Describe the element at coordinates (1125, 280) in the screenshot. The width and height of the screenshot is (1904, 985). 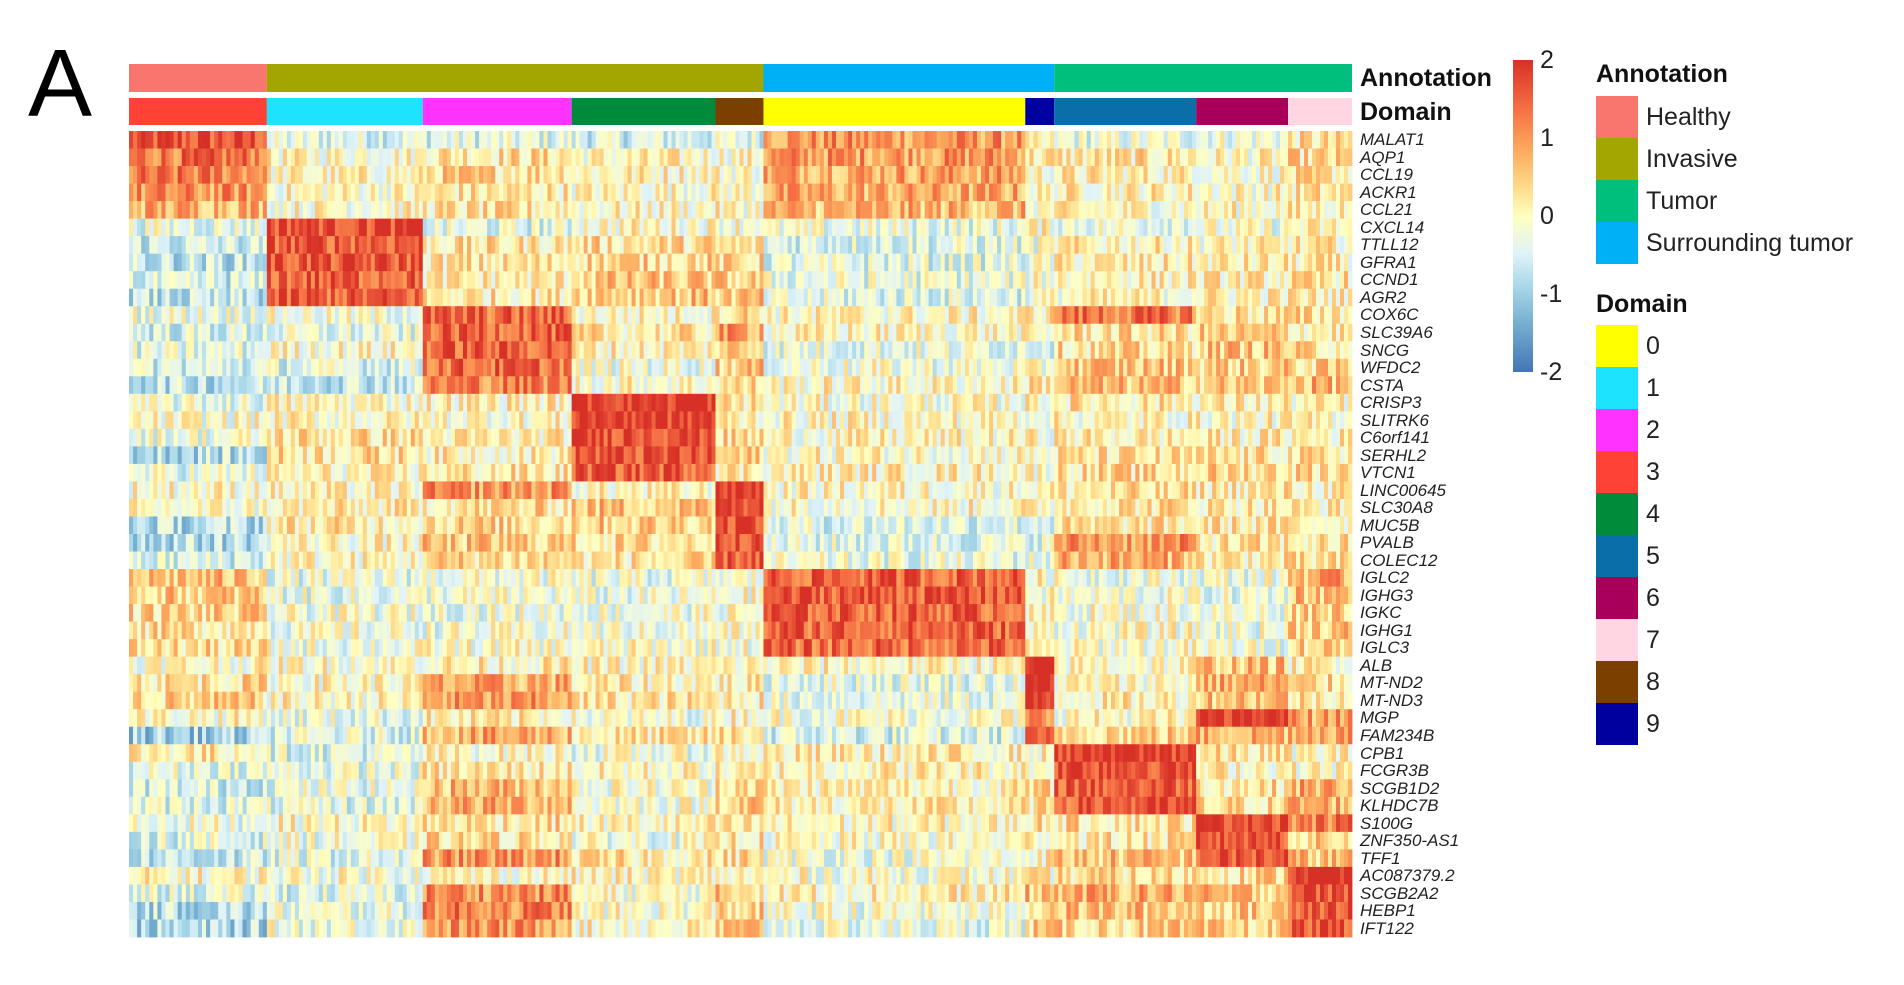
I see `heatmap-cell-block` at that location.